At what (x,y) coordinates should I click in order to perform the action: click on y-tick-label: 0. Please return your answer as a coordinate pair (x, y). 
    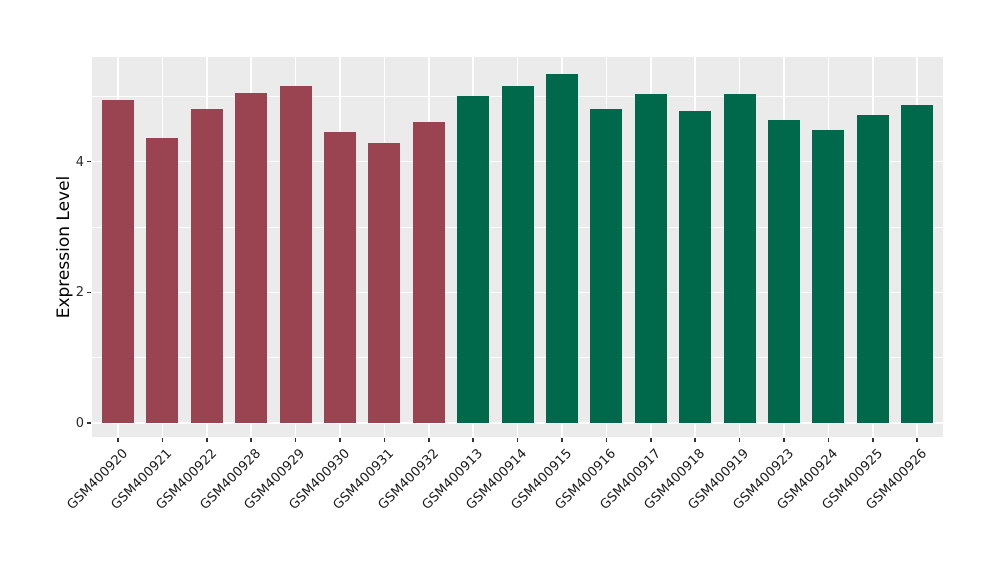
    Looking at the image, I should click on (79, 423).